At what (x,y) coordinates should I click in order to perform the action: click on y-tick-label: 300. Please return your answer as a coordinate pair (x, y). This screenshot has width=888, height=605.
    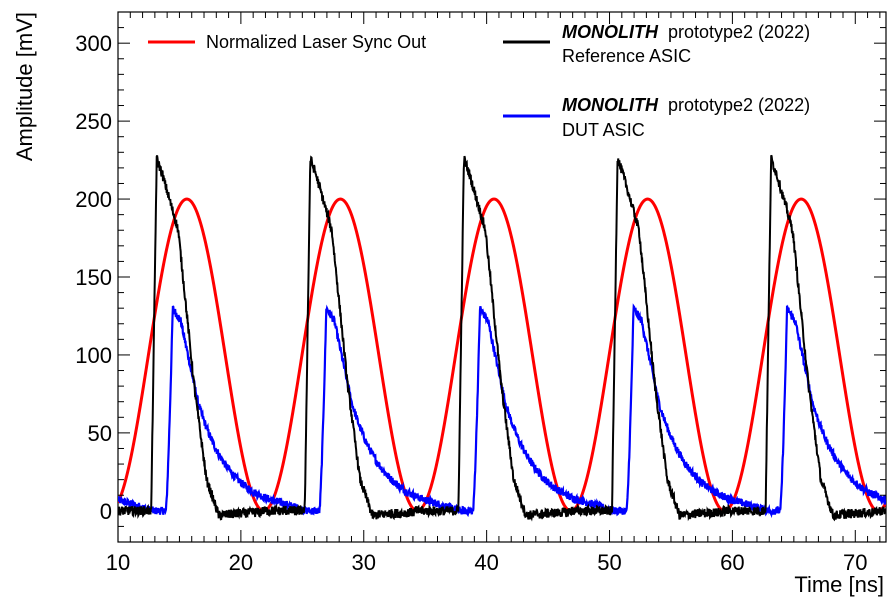
    Looking at the image, I should click on (93, 43).